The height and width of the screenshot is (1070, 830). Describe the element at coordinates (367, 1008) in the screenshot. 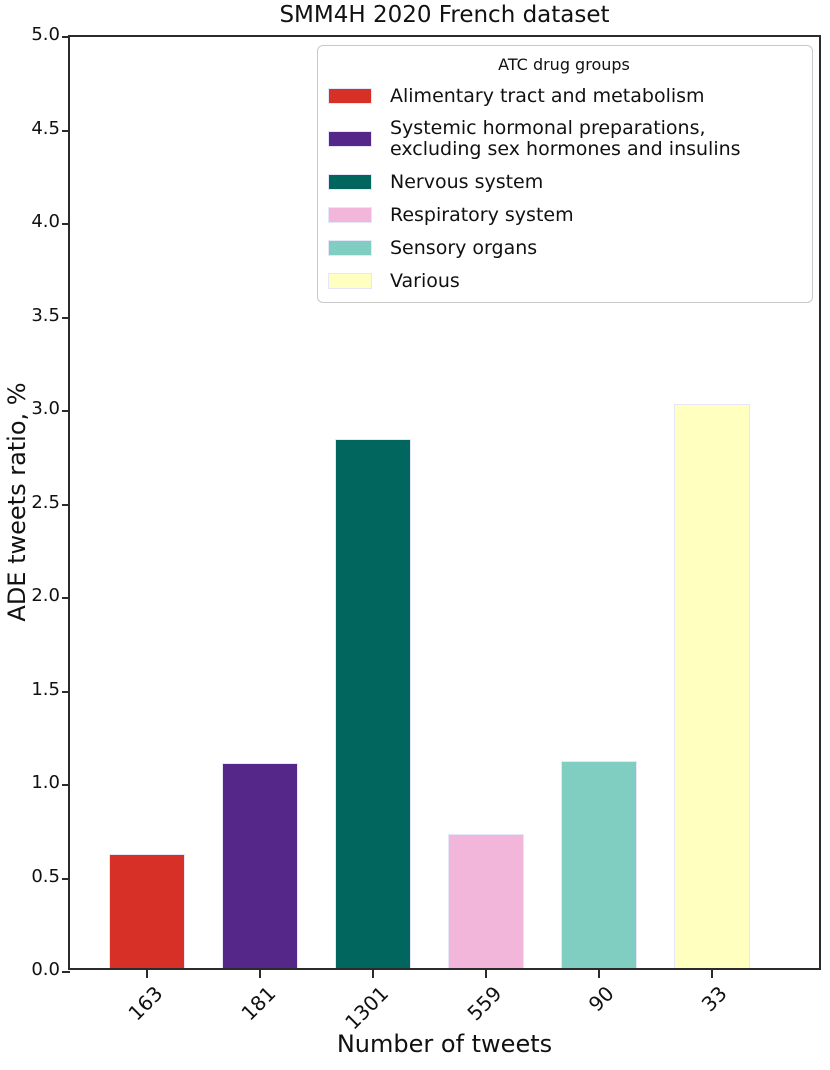

I see `x-tick-label-1301: 1301` at that location.